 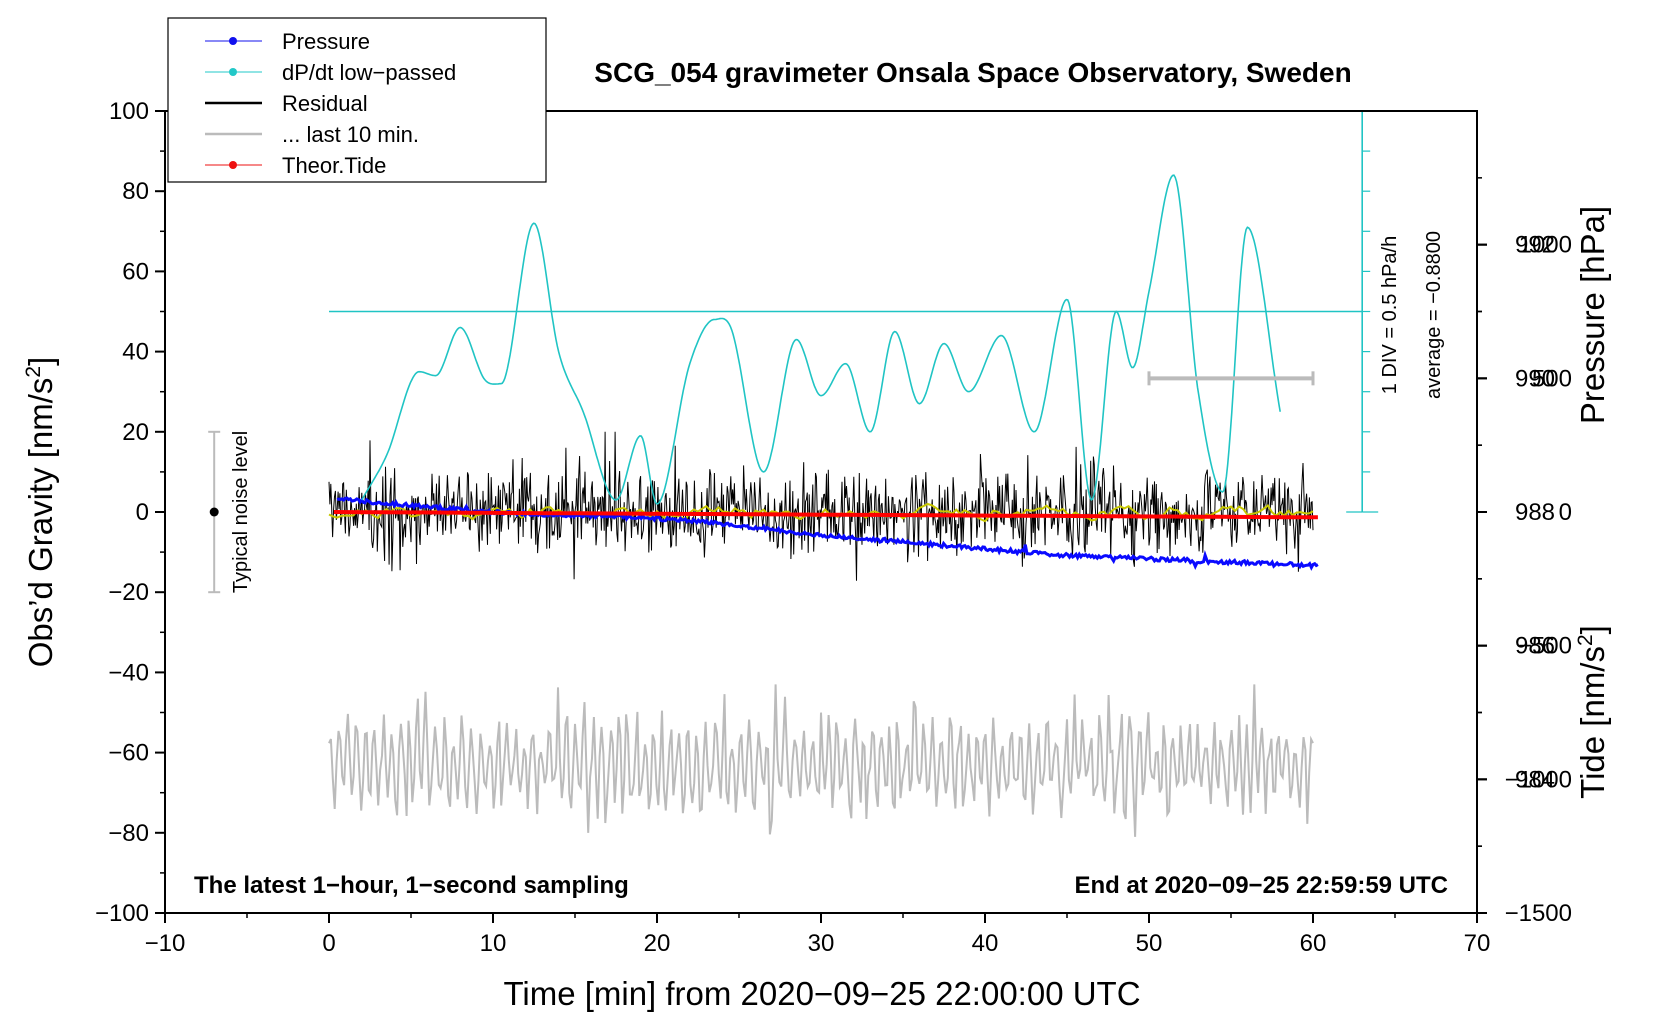 I want to click on tide-tick-label: −500, so click(x=1545, y=646).